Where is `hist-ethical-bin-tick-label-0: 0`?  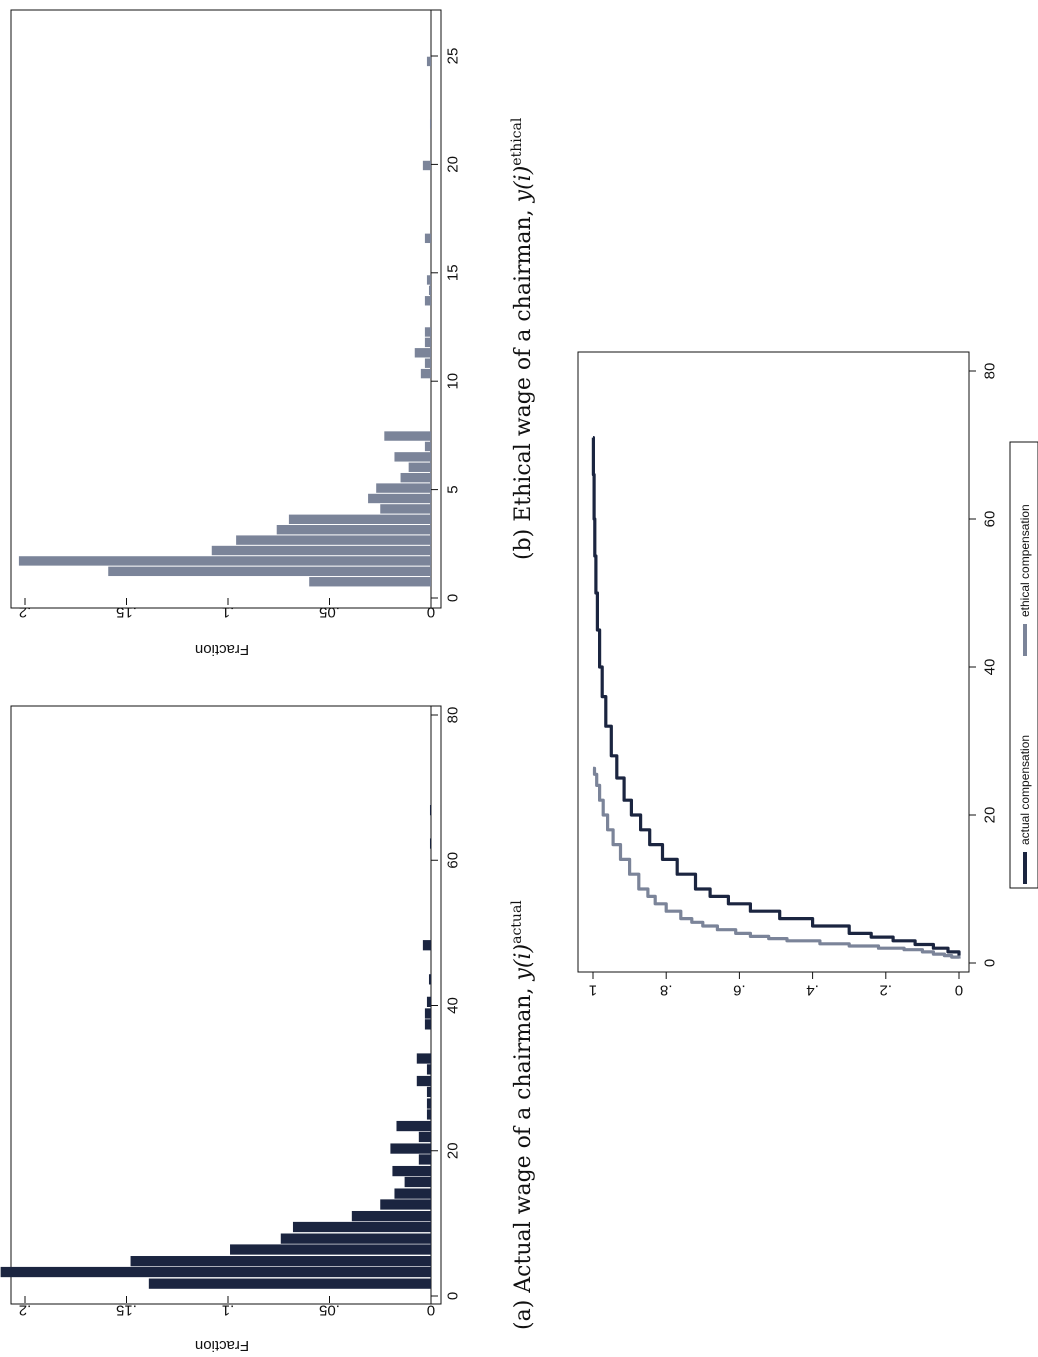 hist-ethical-bin-tick-label-0: 0 is located at coordinates (453, 598).